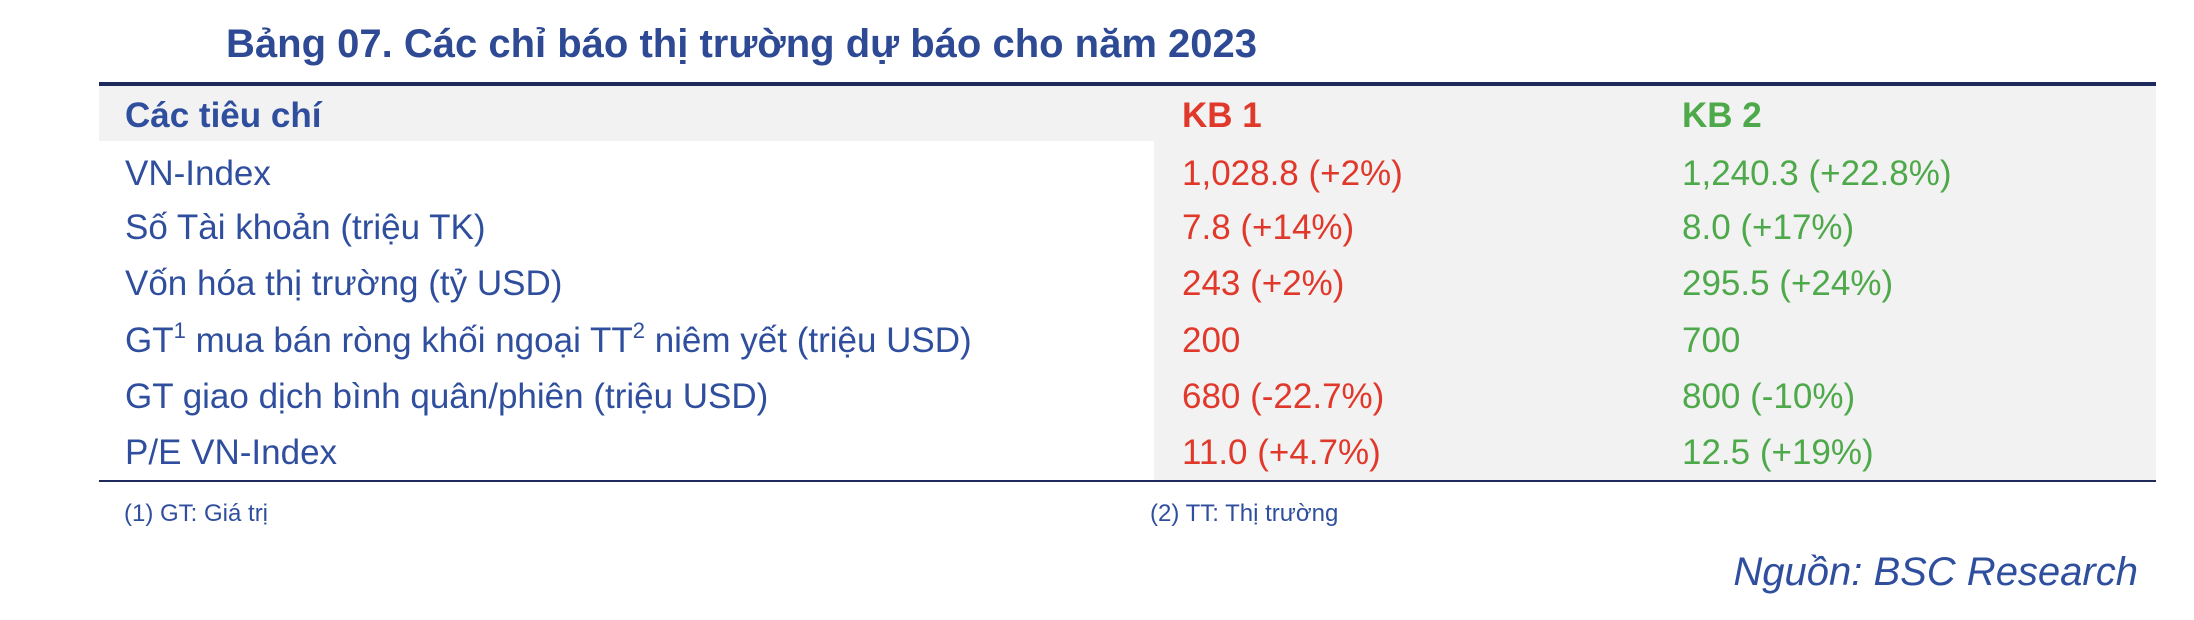 The width and height of the screenshot is (2194, 620). What do you see at coordinates (638, 330) in the screenshot?
I see `superscript: 2` at bounding box center [638, 330].